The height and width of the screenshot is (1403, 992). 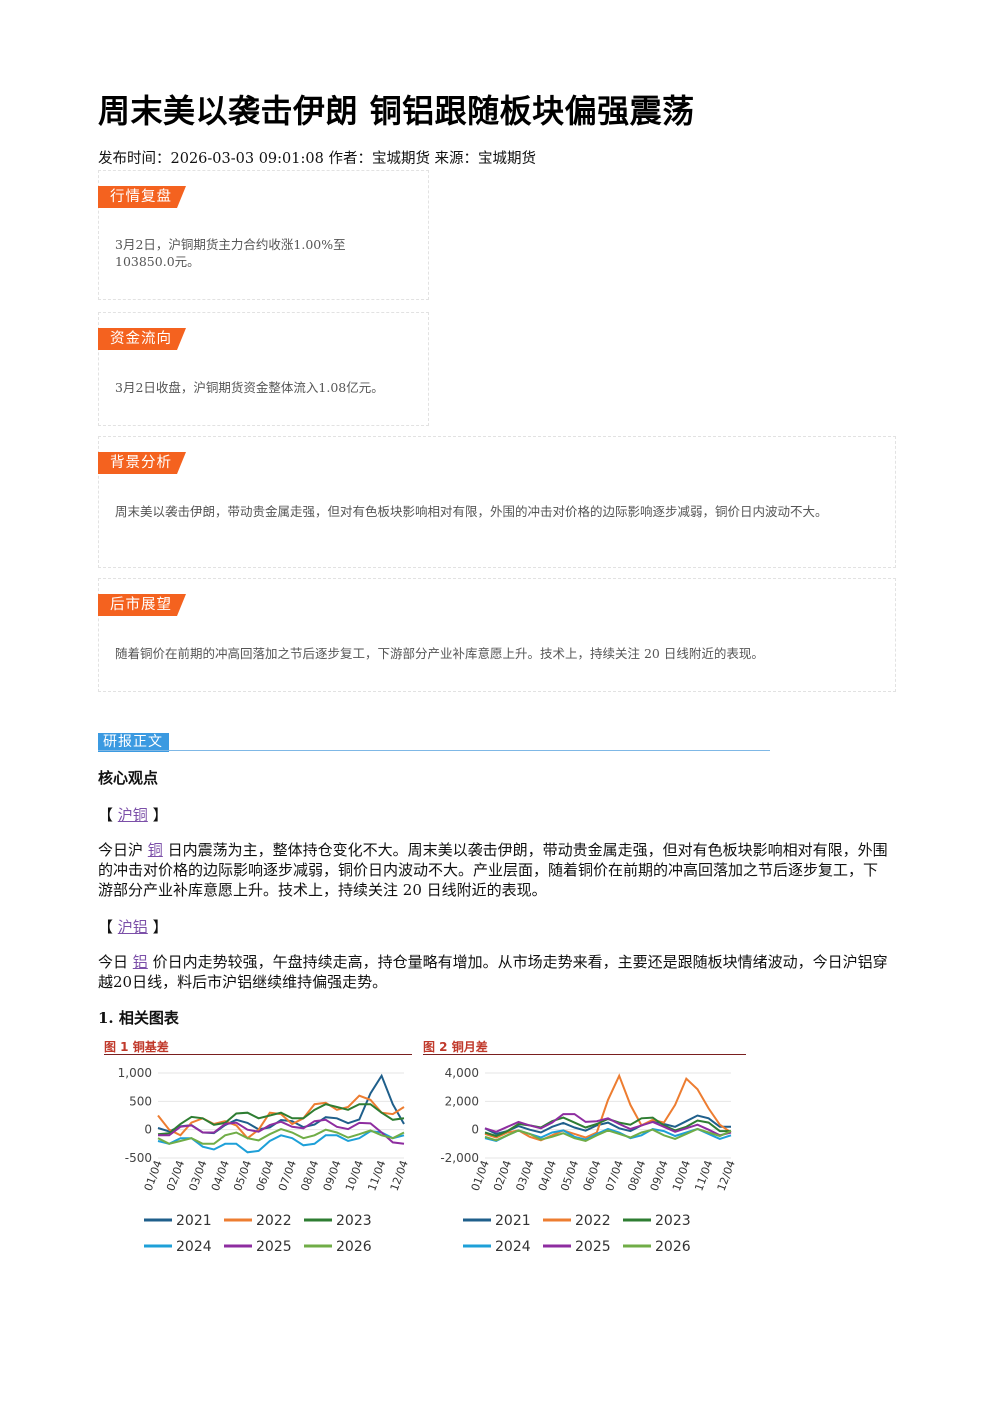 What do you see at coordinates (459, 1158) in the screenshot?
I see `y-tick-label: -2,000` at bounding box center [459, 1158].